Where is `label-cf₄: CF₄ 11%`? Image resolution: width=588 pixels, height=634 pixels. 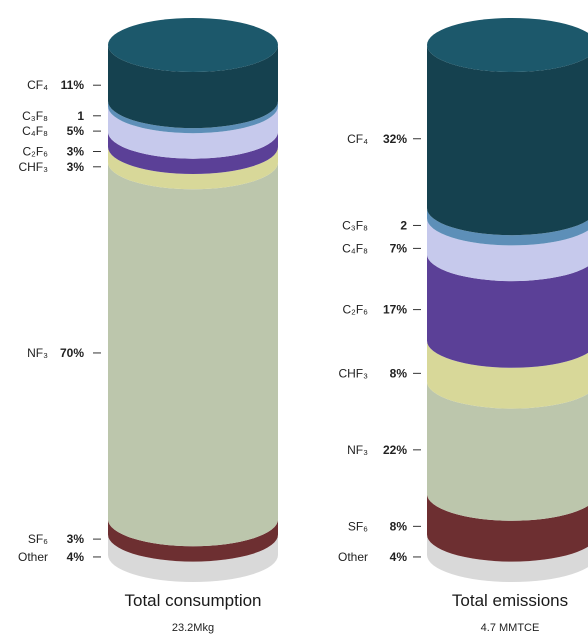
label-cf₄: CF₄ 11% is located at coordinates (64, 85).